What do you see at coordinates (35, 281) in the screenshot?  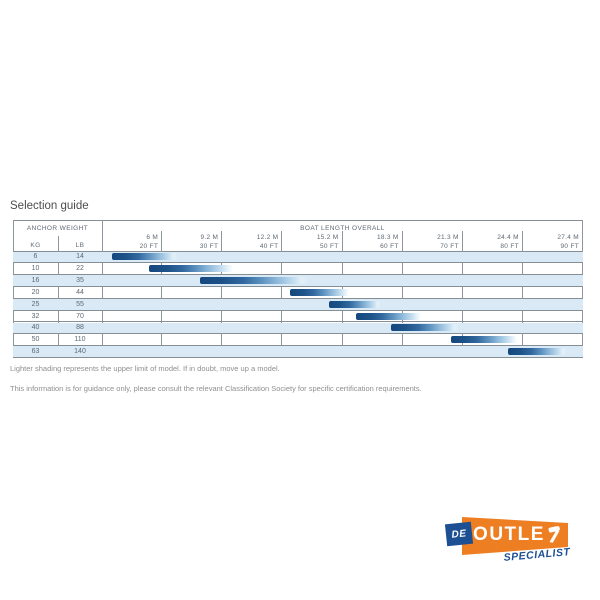 I see `kg-value: 16` at bounding box center [35, 281].